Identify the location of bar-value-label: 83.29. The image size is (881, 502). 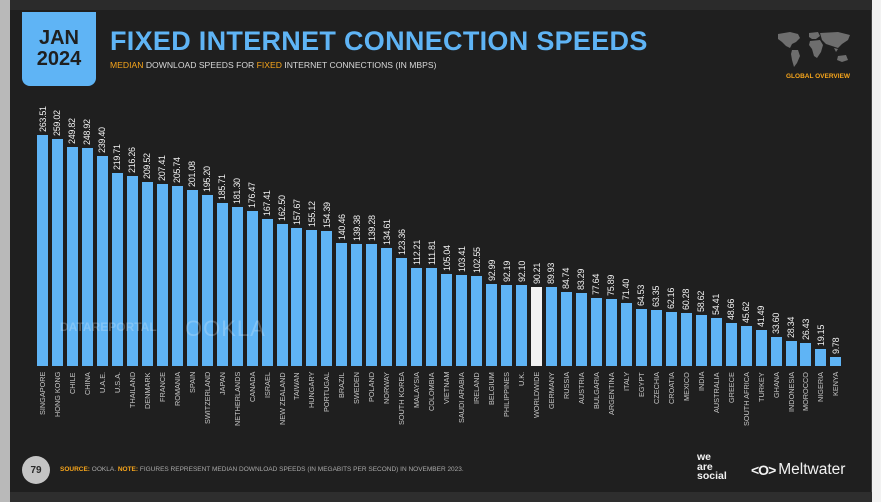
(581, 279).